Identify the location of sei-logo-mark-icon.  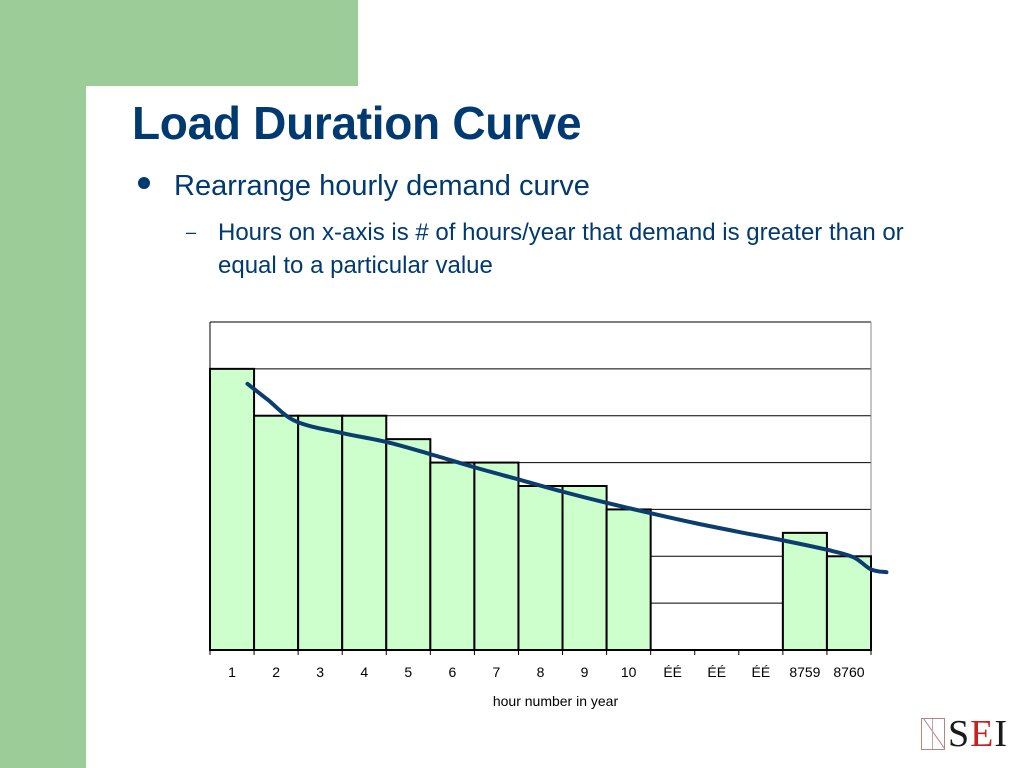
(933, 734).